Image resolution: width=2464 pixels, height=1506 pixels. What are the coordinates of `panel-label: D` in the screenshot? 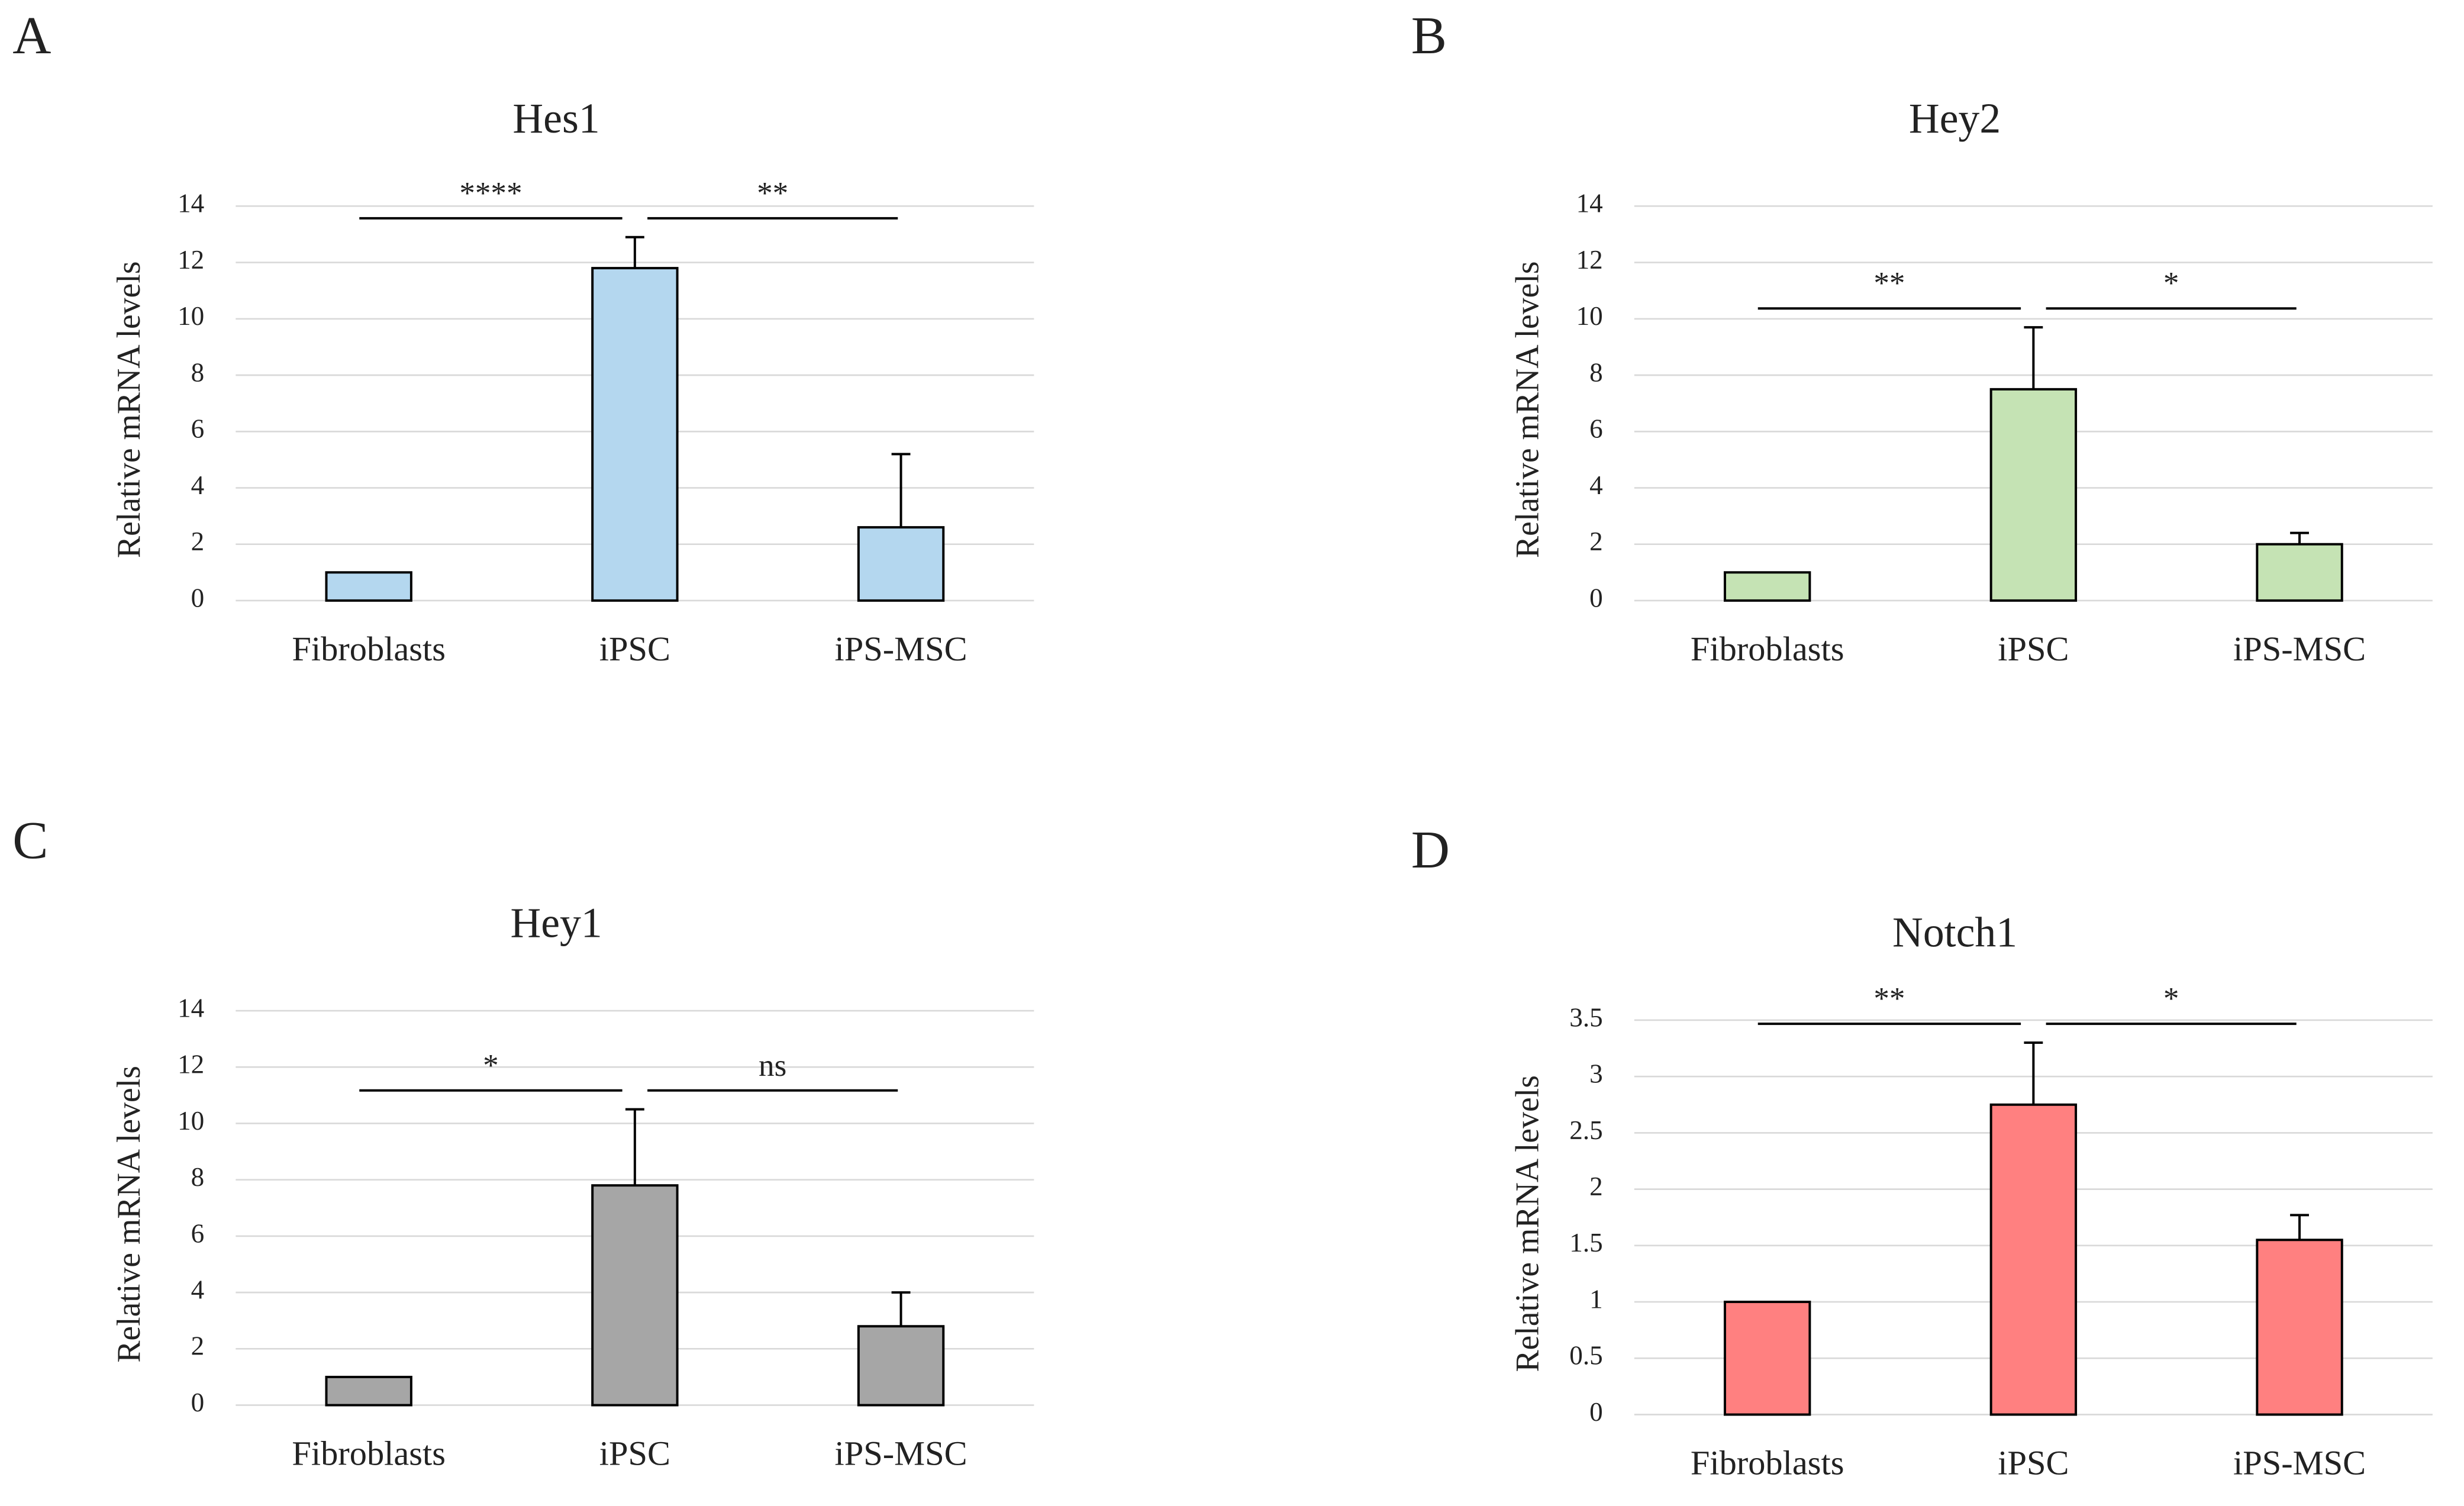 It's located at (1430, 850).